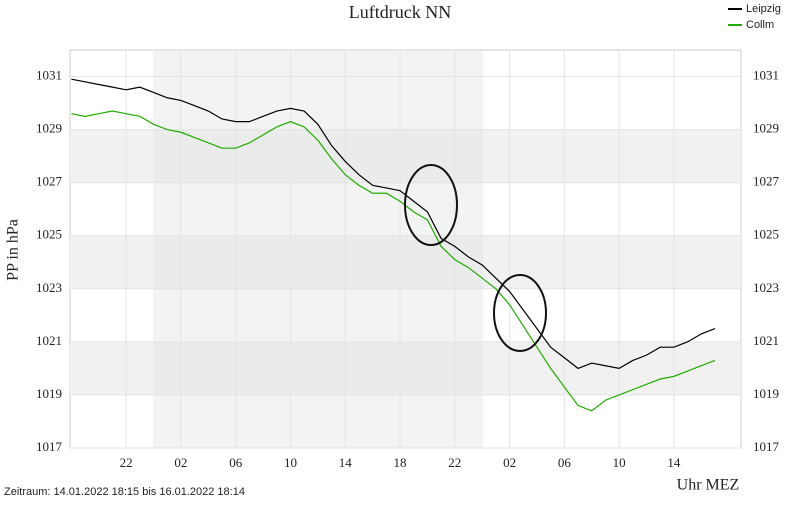  I want to click on y-tick-label-right: 1031, so click(766, 75).